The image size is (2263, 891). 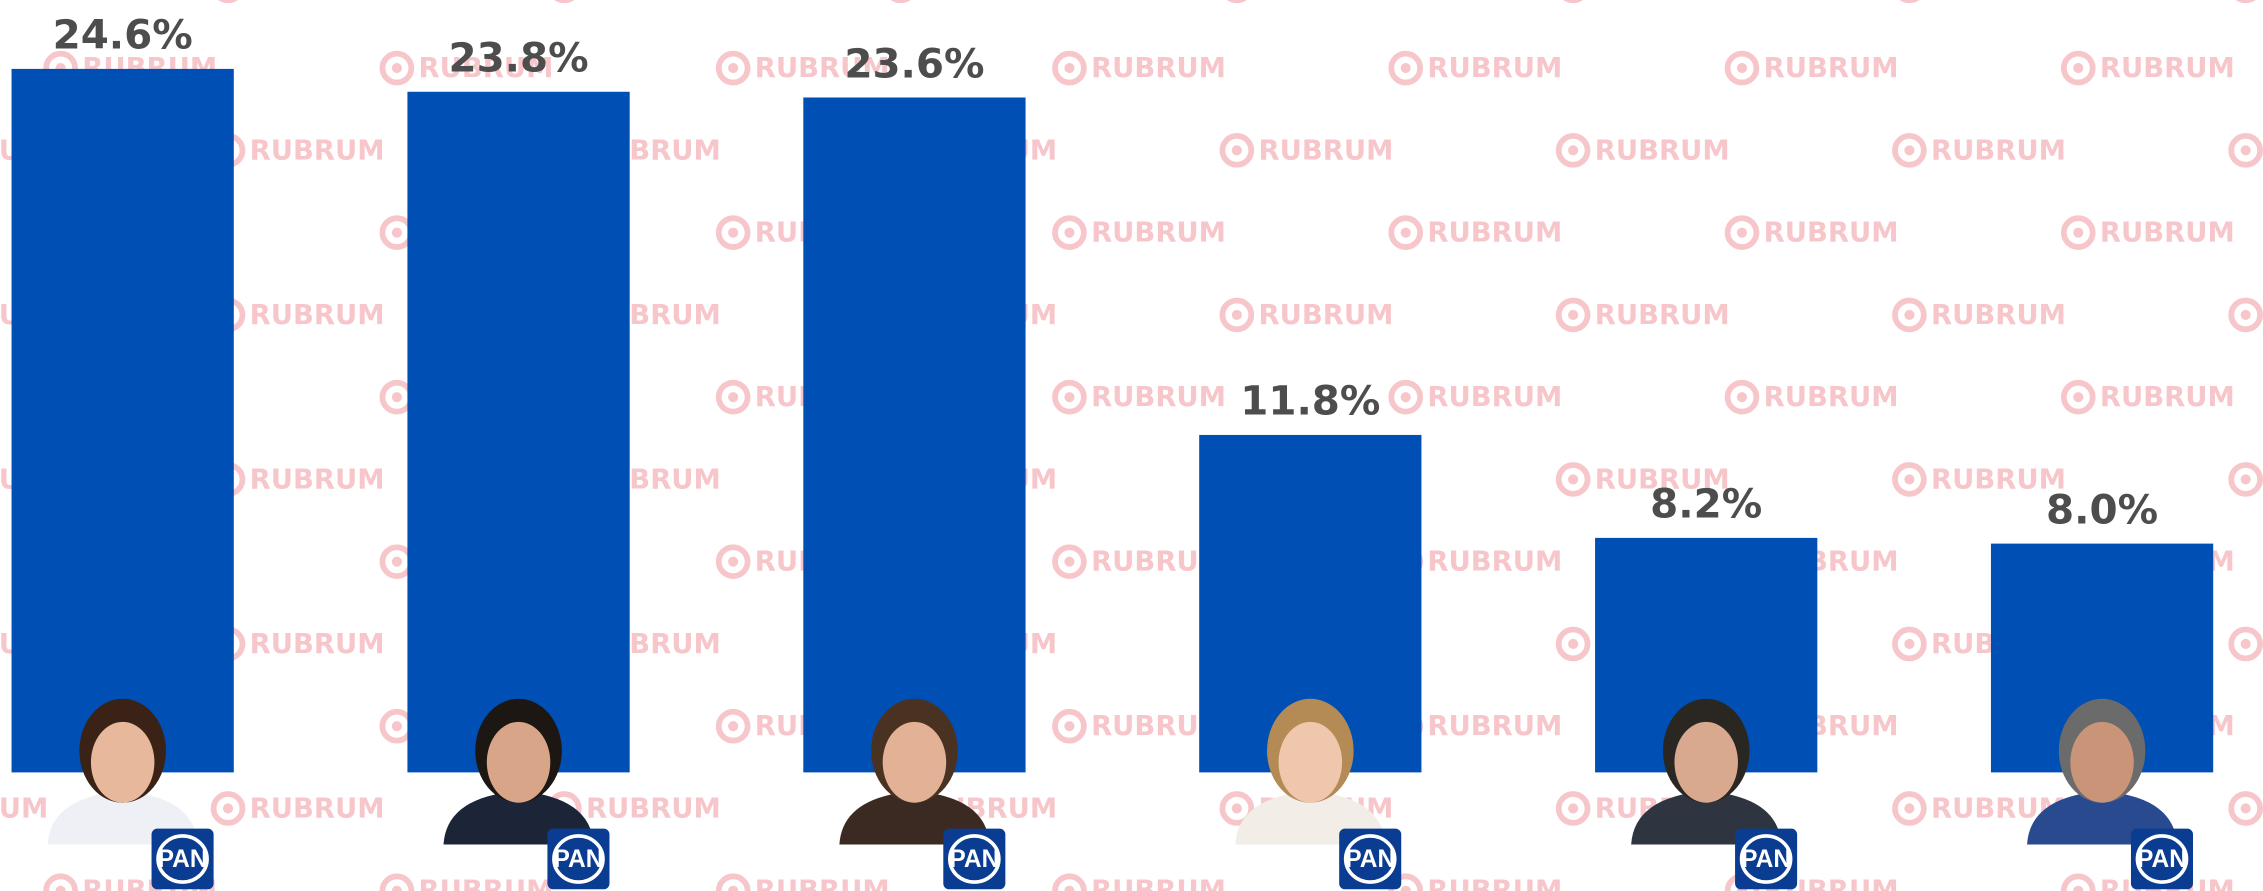 What do you see at coordinates (1706, 504) in the screenshot?
I see `value-label: 8.2%` at bounding box center [1706, 504].